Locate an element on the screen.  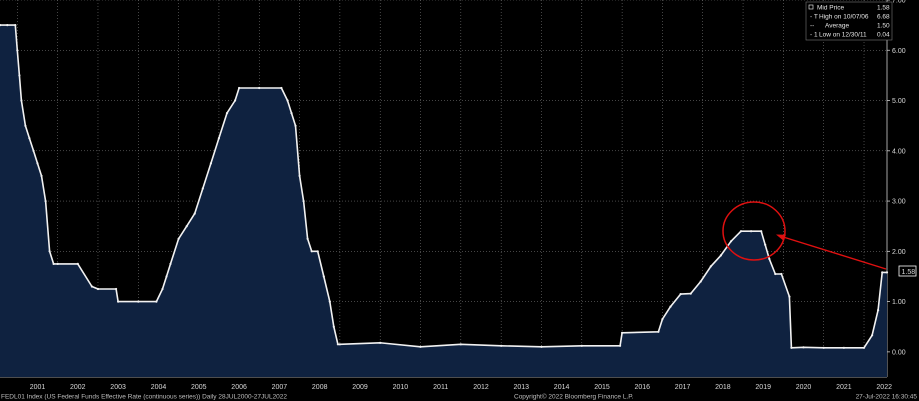
x-tick-label-2009: 2009 is located at coordinates (360, 387).